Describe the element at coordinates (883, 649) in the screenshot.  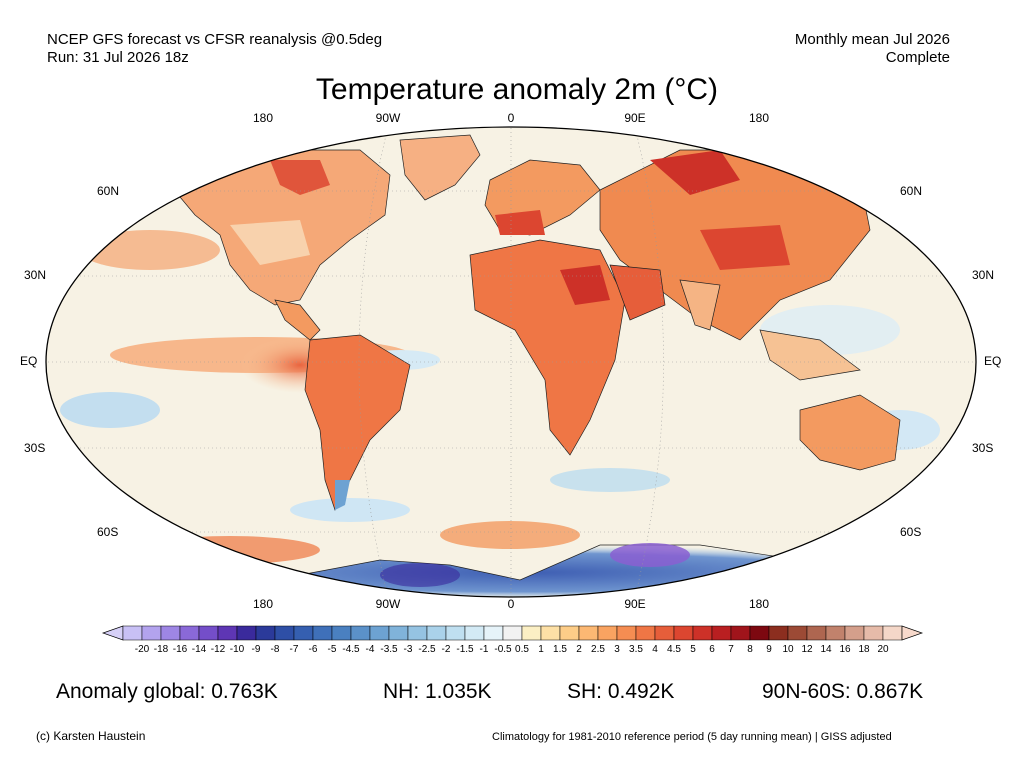
I see `colorbar-tick-label: 20` at that location.